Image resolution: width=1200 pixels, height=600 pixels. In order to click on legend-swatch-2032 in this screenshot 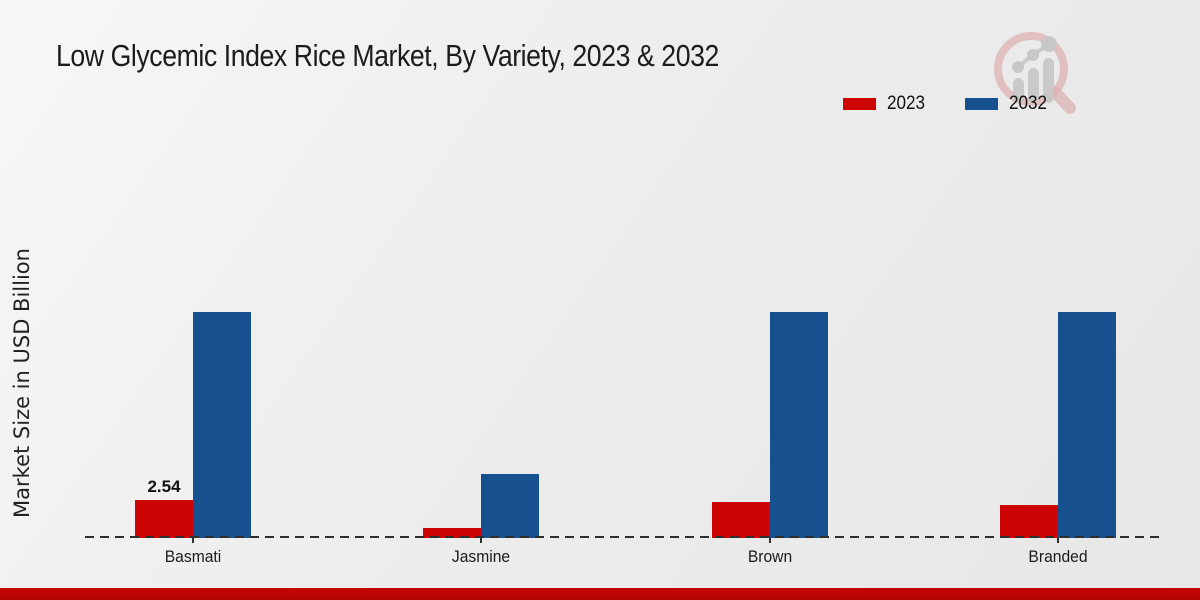, I will do `click(982, 104)`.